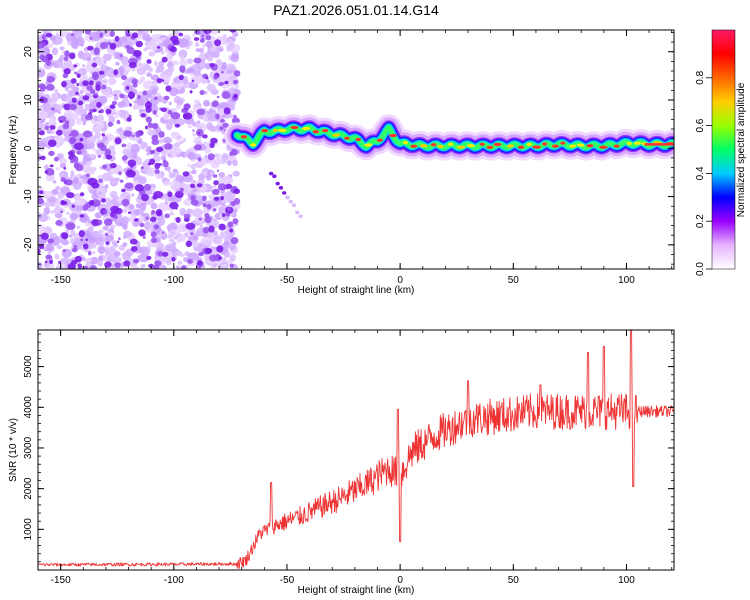  Describe the element at coordinates (174, 280) in the screenshot. I see `x-tick-label: -100` at that location.